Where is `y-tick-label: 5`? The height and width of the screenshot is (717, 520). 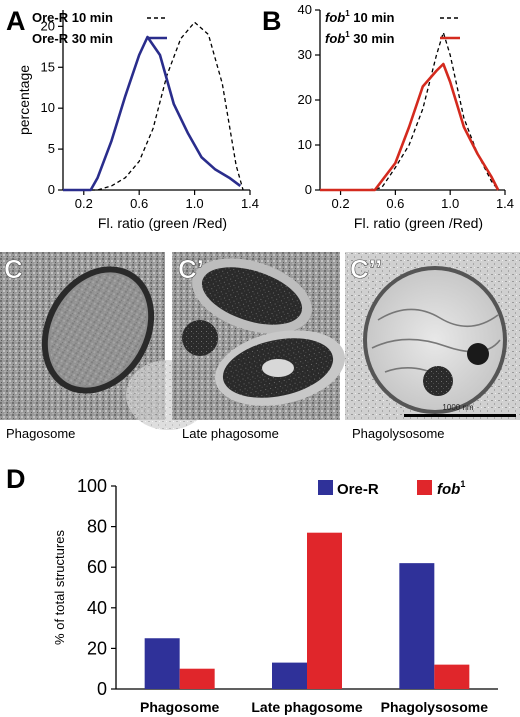
y-tick-label: 5 is located at coordinates (51, 148).